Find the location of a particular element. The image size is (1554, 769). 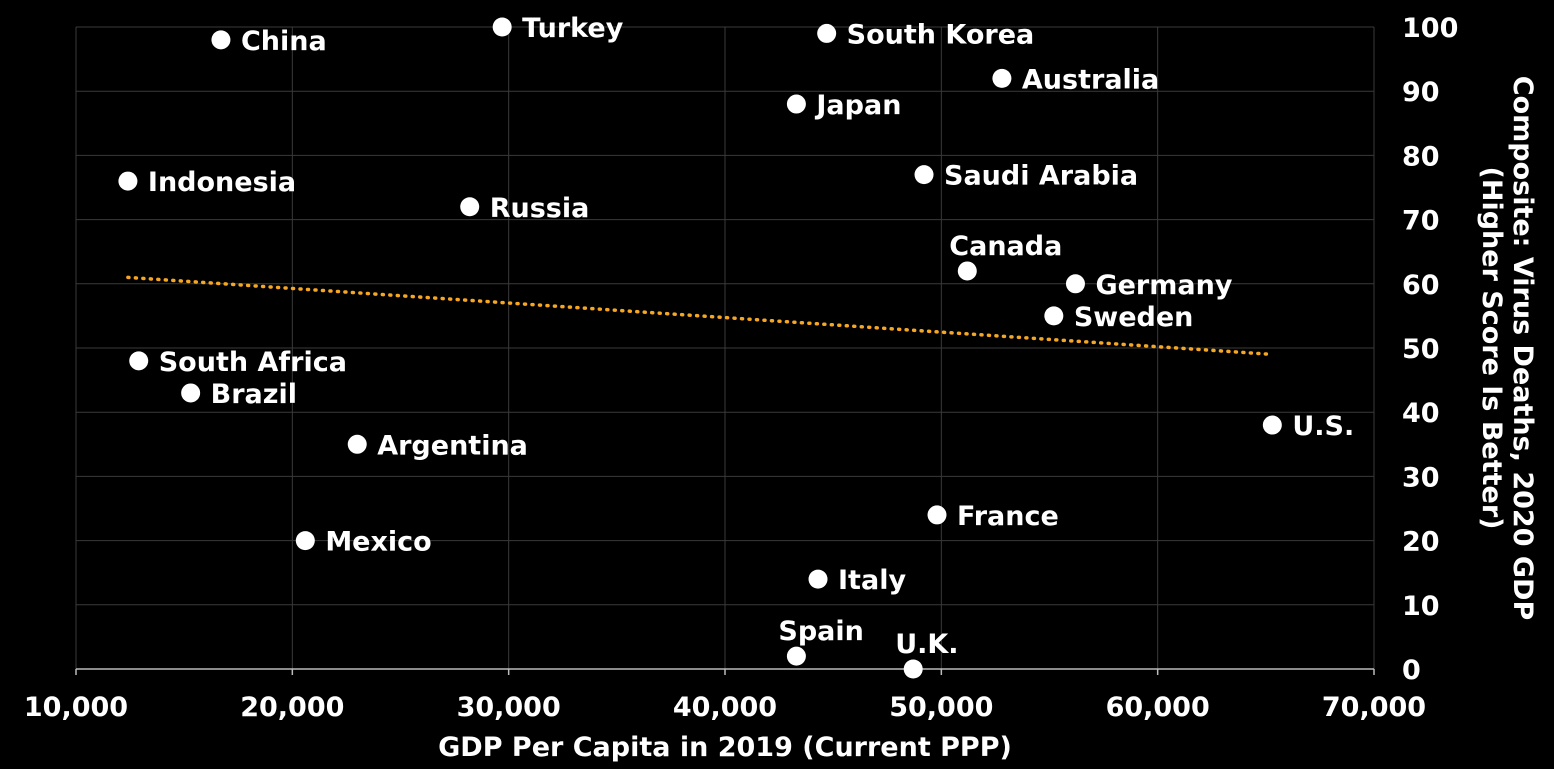

y-tick-label: 0 is located at coordinates (1411, 670).